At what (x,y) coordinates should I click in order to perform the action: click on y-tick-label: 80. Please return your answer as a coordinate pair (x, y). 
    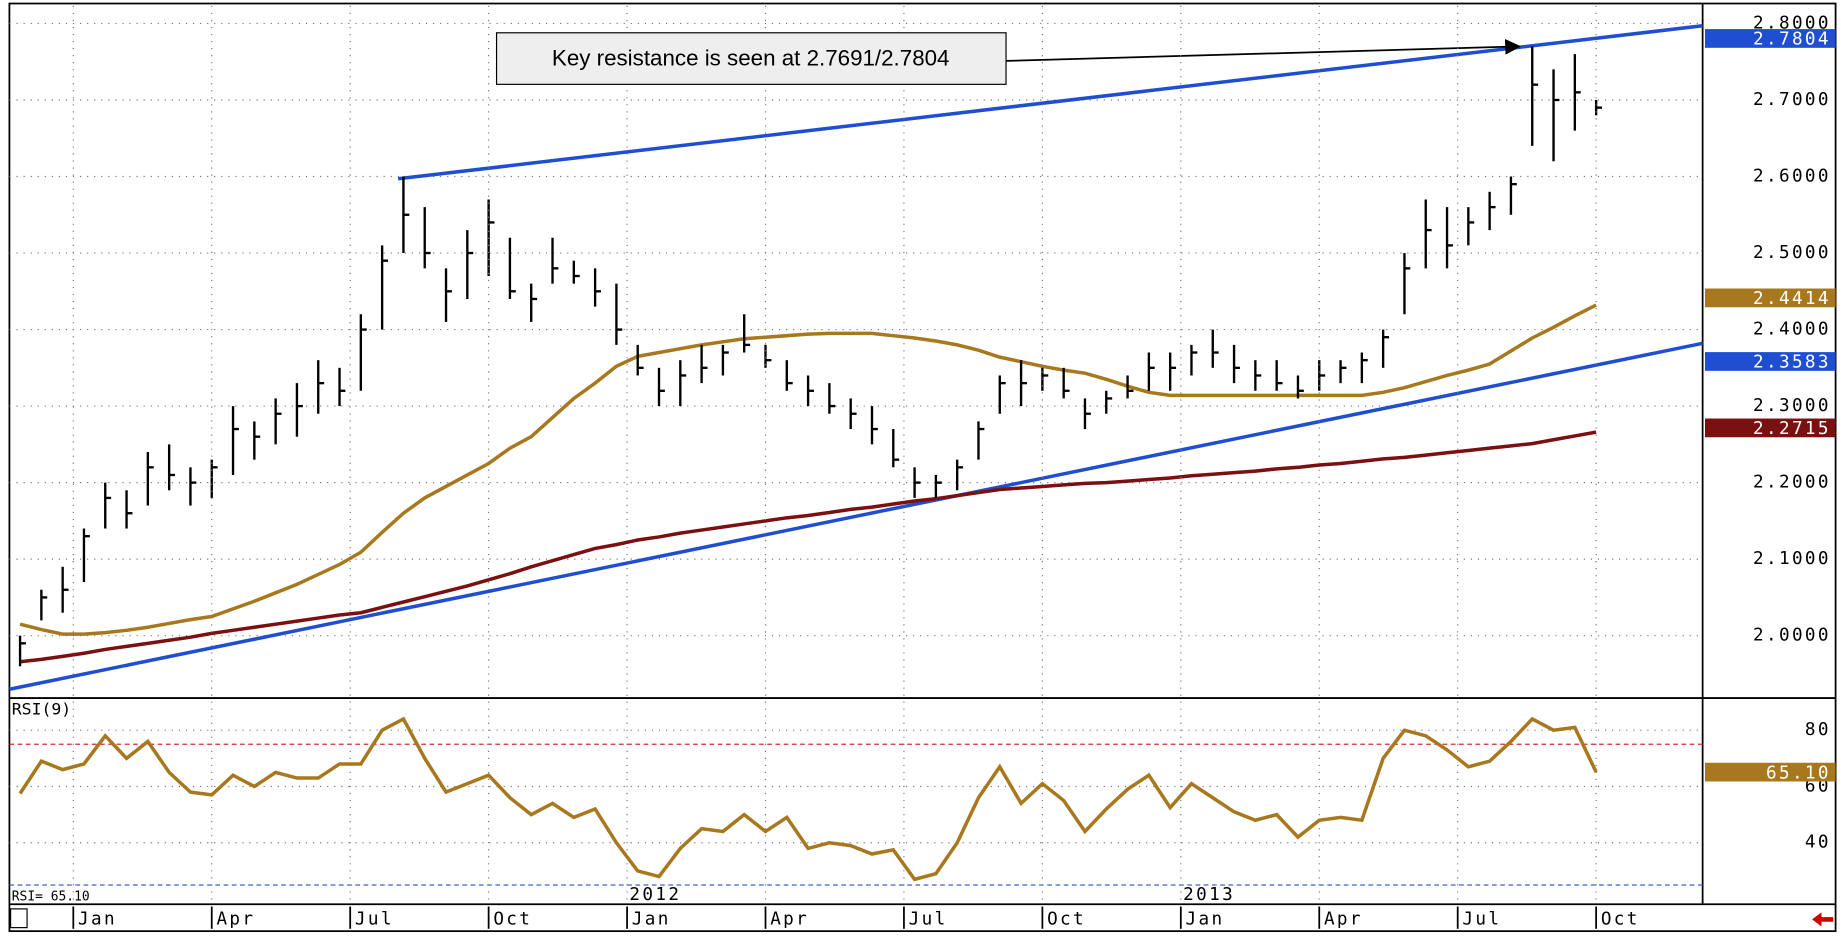
    Looking at the image, I should click on (1818, 730).